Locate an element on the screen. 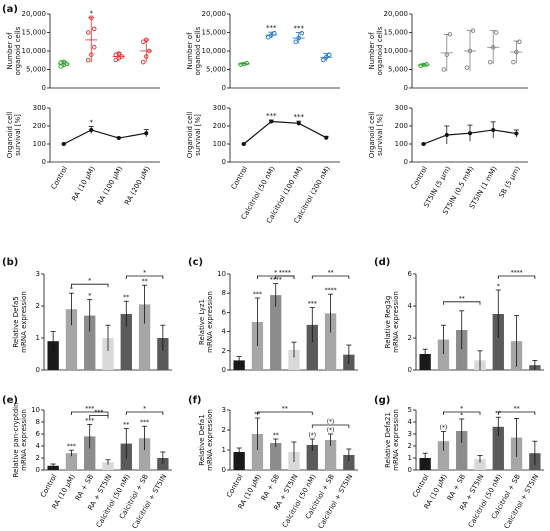 The height and width of the screenshot is (531, 550). y-tick-label: 10,000 is located at coordinates (396, 51).